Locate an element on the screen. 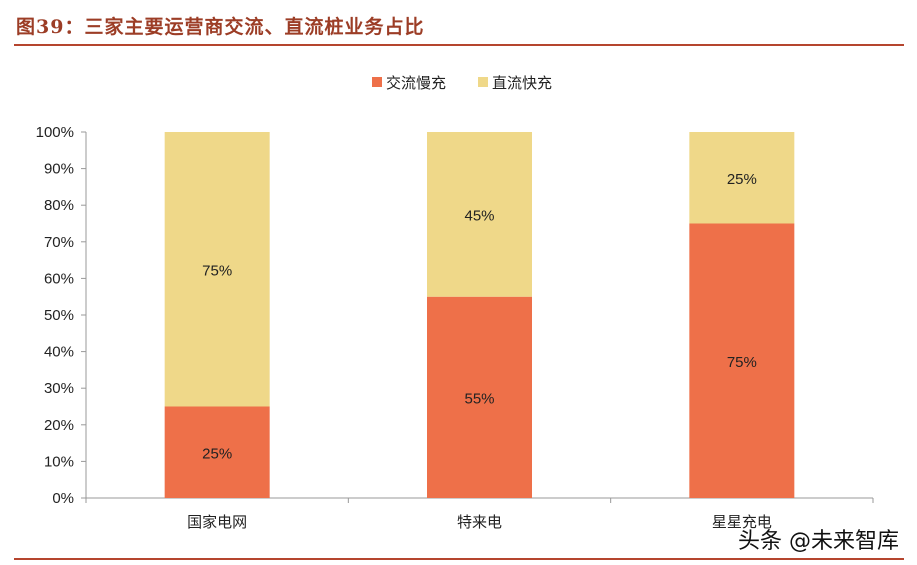 The height and width of the screenshot is (565, 917). y-tick-label: 100% is located at coordinates (55, 132).